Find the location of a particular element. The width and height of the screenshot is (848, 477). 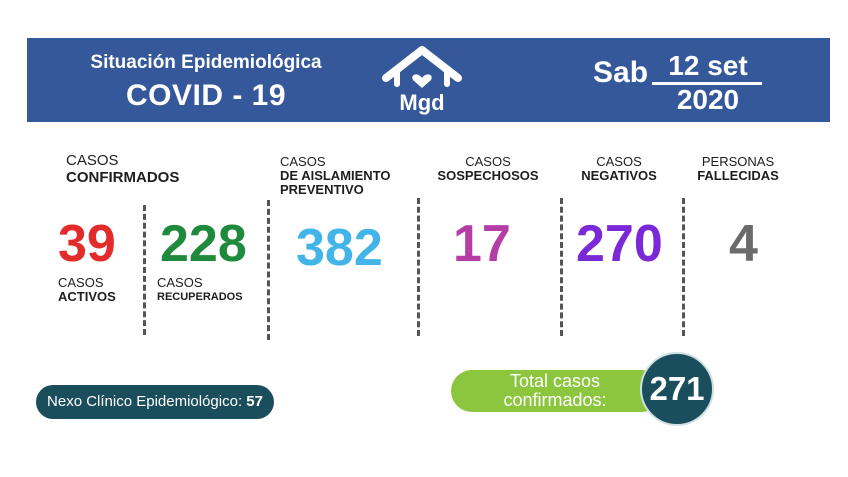

aislamiento-label-line3: PREVENTIVO is located at coordinates (322, 189).